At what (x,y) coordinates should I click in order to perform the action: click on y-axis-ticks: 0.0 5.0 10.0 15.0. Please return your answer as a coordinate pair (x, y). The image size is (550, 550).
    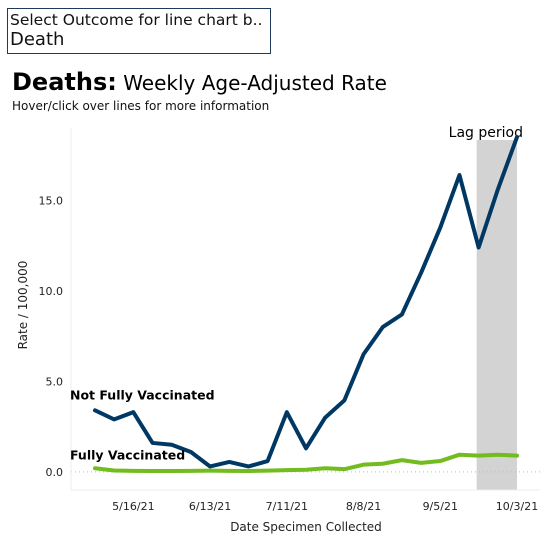
    Looking at the image, I should click on (51, 336).